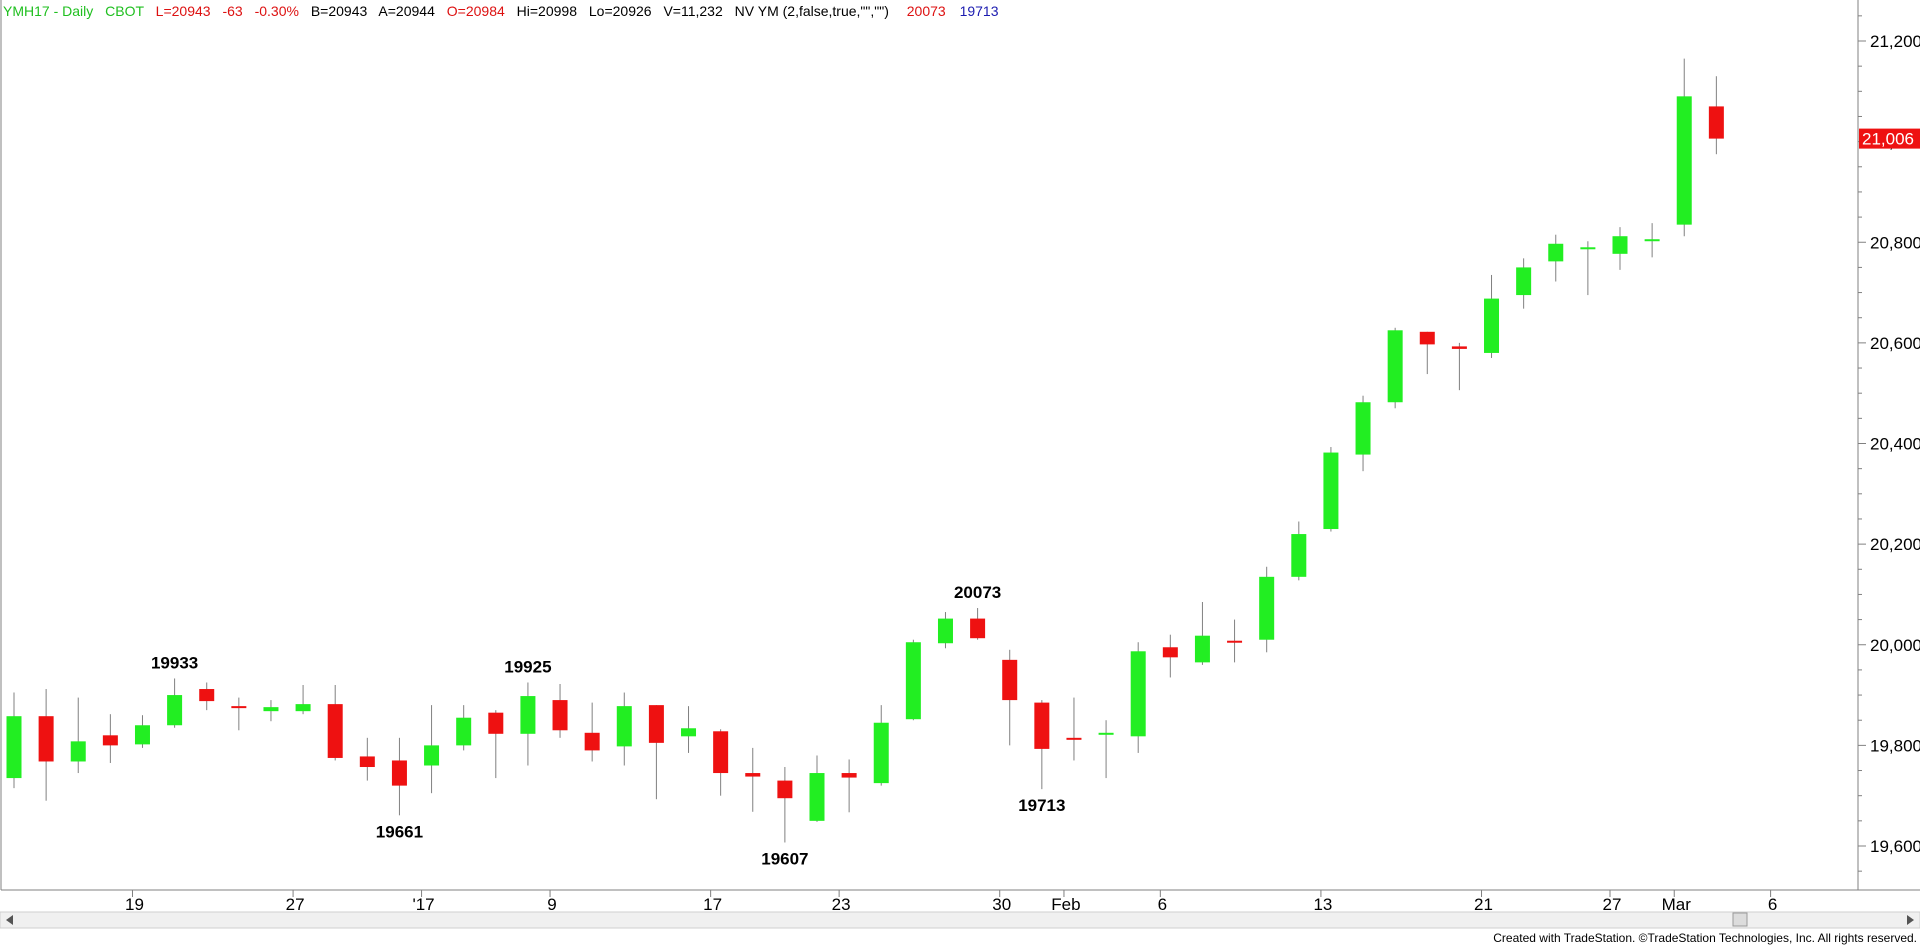  What do you see at coordinates (1041, 805) in the screenshot?
I see `swing-label: 19713` at bounding box center [1041, 805].